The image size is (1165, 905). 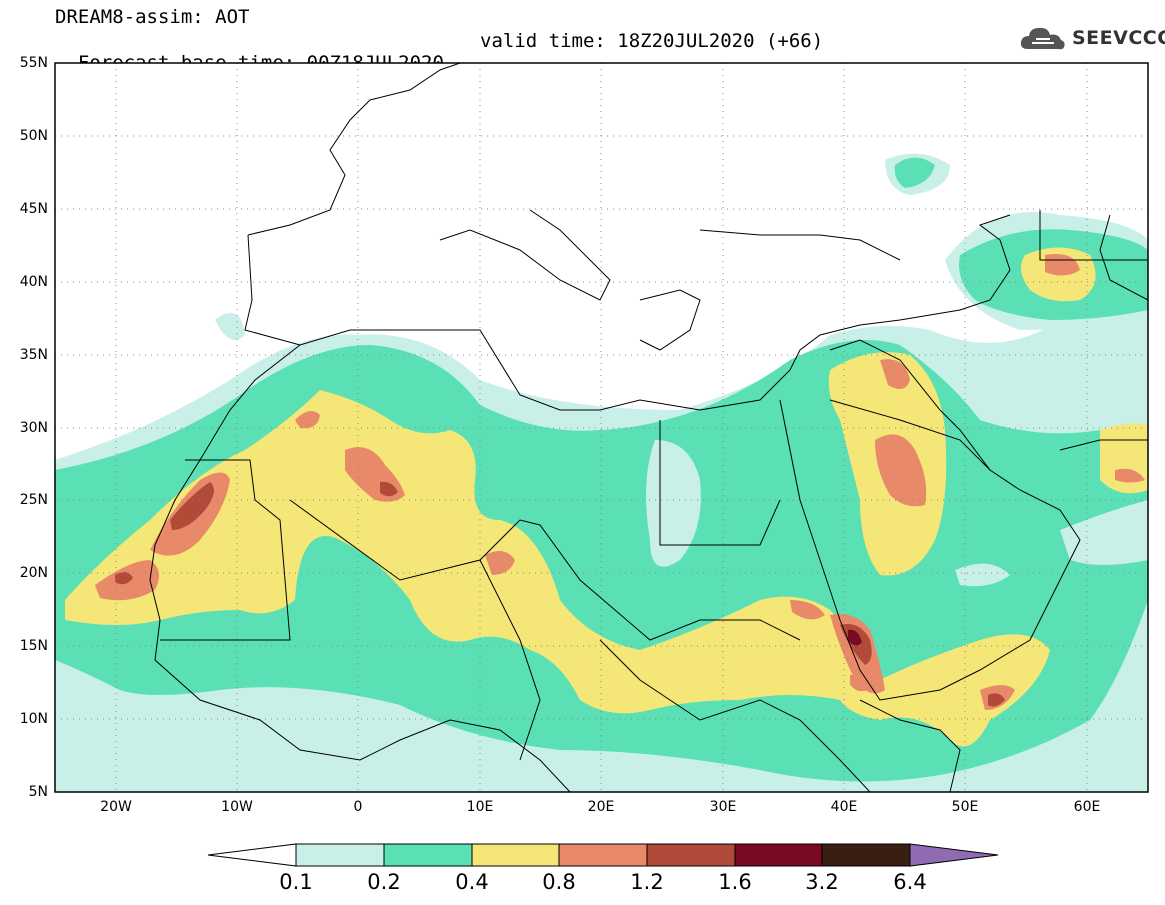 What do you see at coordinates (1087, 807) in the screenshot?
I see `lon-label-60e: 60E` at bounding box center [1087, 807].